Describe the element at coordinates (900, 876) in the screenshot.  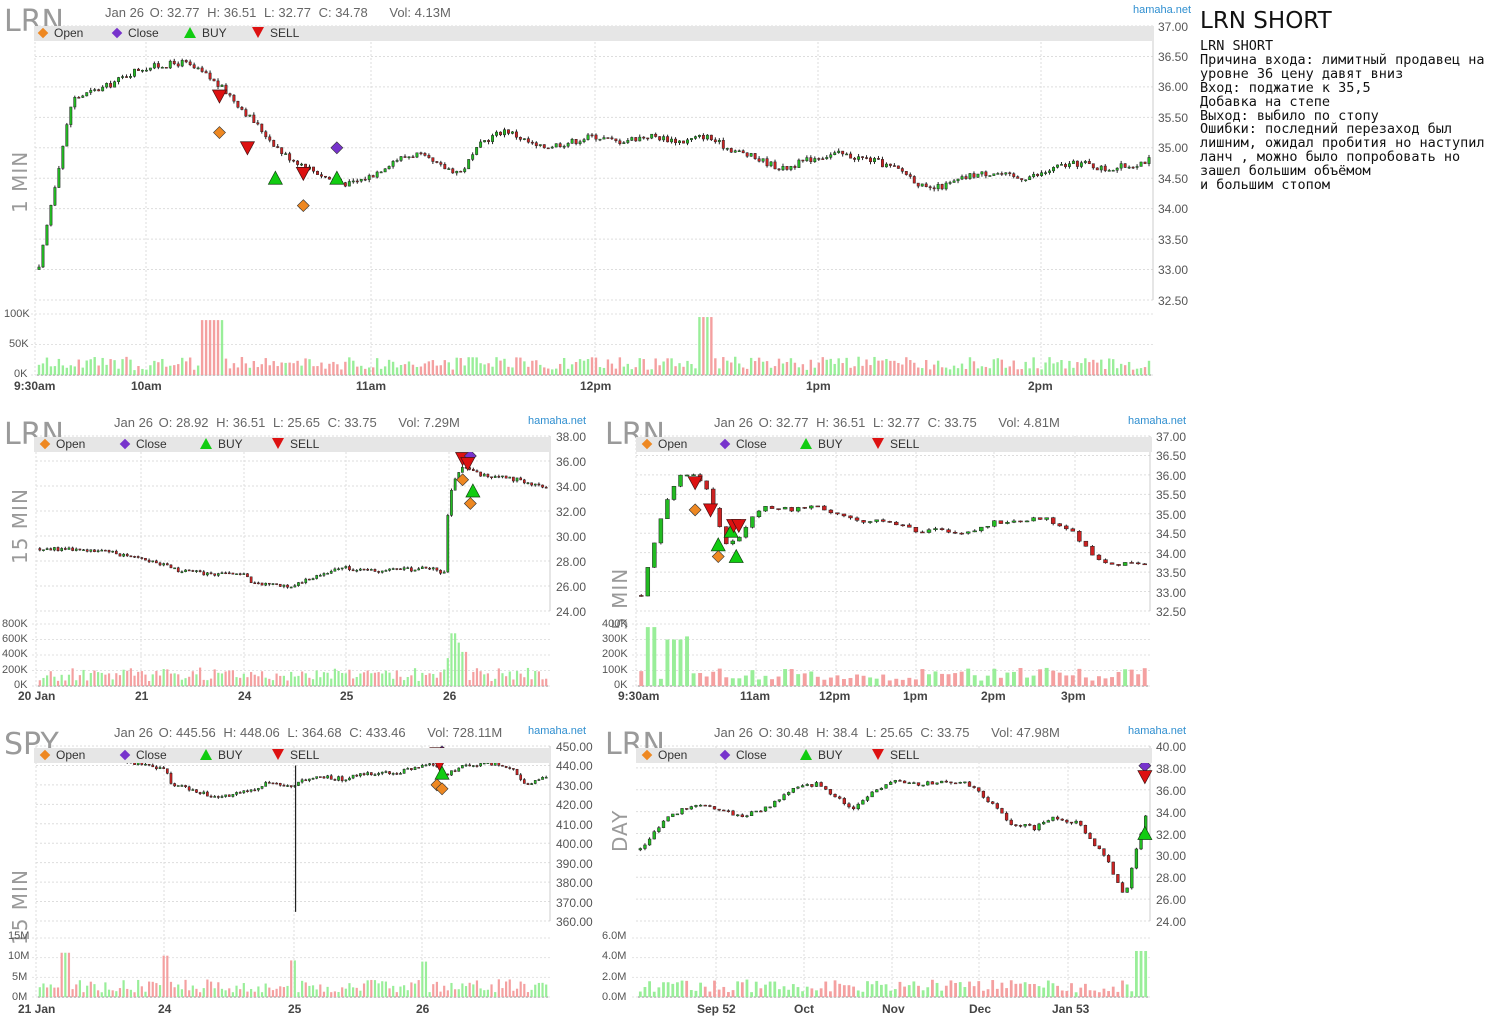
I see `chart-svg-day` at that location.